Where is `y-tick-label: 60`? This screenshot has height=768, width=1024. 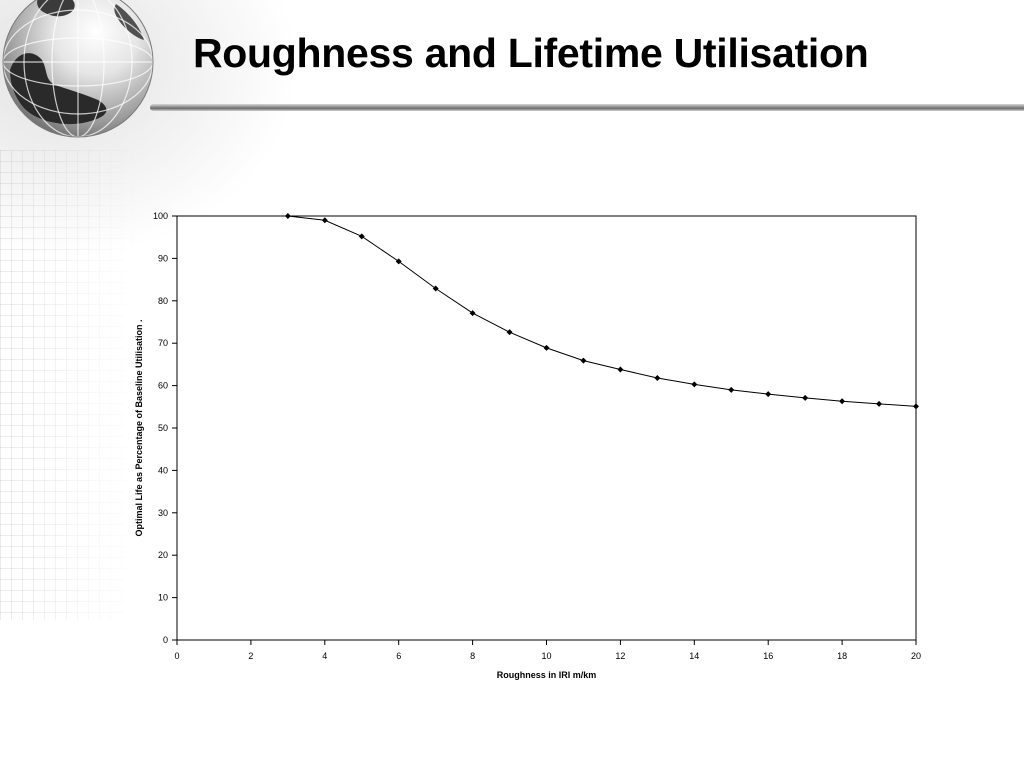 y-tick-label: 60 is located at coordinates (163, 386).